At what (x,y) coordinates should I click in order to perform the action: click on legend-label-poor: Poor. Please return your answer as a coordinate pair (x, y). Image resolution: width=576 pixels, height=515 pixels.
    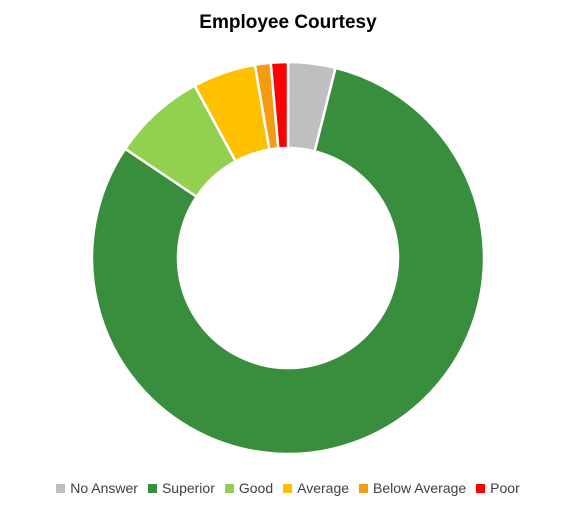
    Looking at the image, I should click on (505, 488).